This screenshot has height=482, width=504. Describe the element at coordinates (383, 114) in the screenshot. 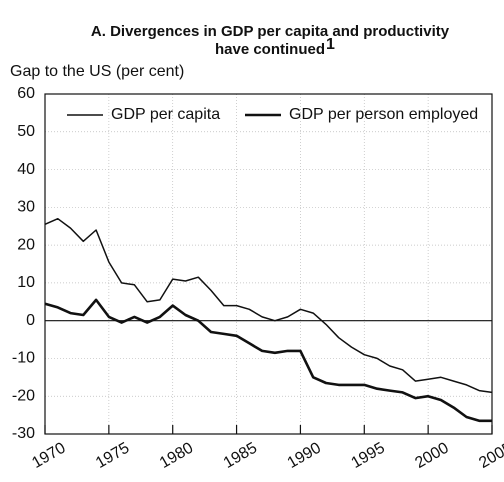

I see `legend-label: GDP per person employed` at that location.